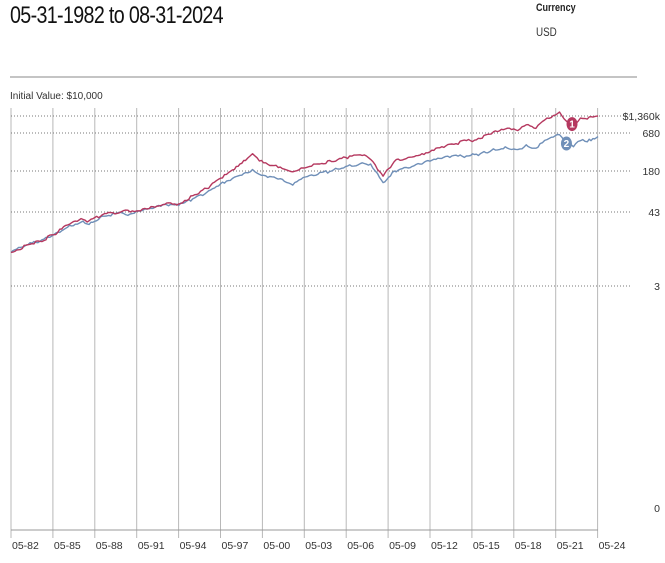  What do you see at coordinates (276, 546) in the screenshot?
I see `x-tick-label: 05-00` at bounding box center [276, 546].